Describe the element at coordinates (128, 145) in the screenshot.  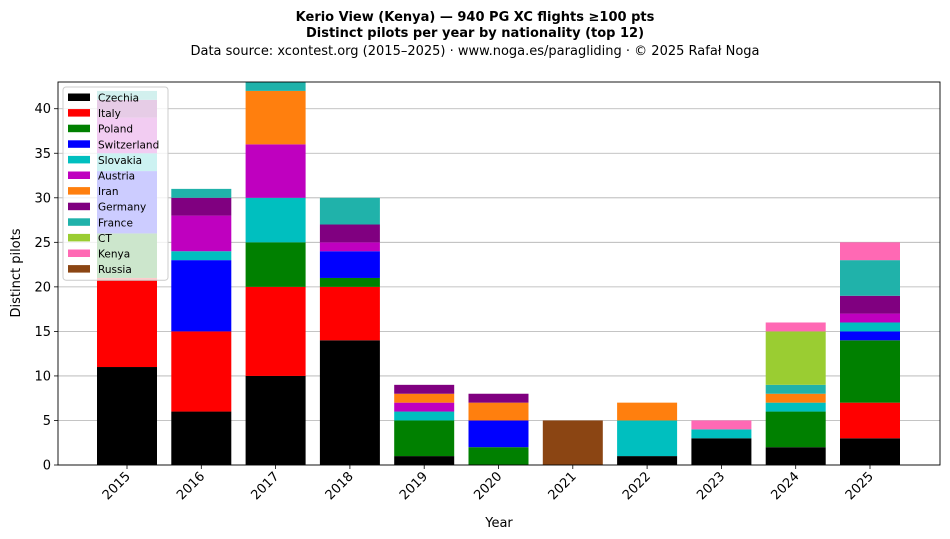
I see `legend-label-switzerland: Switzerland` at that location.